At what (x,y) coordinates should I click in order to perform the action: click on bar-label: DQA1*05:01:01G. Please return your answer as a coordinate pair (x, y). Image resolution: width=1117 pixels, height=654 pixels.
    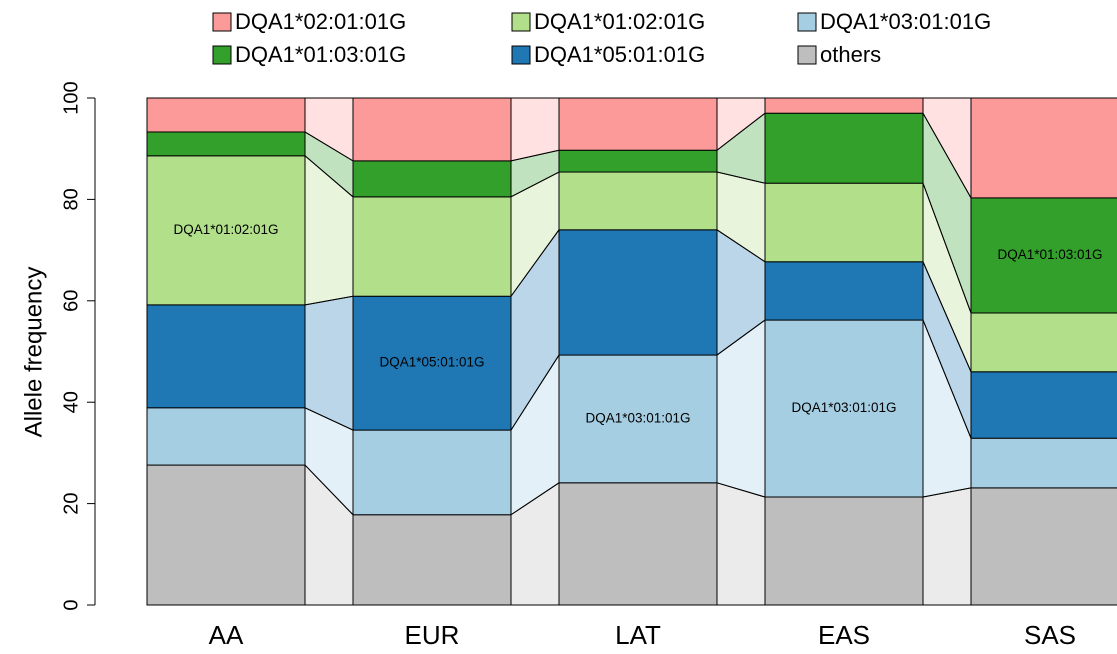
    Looking at the image, I should click on (431, 362).